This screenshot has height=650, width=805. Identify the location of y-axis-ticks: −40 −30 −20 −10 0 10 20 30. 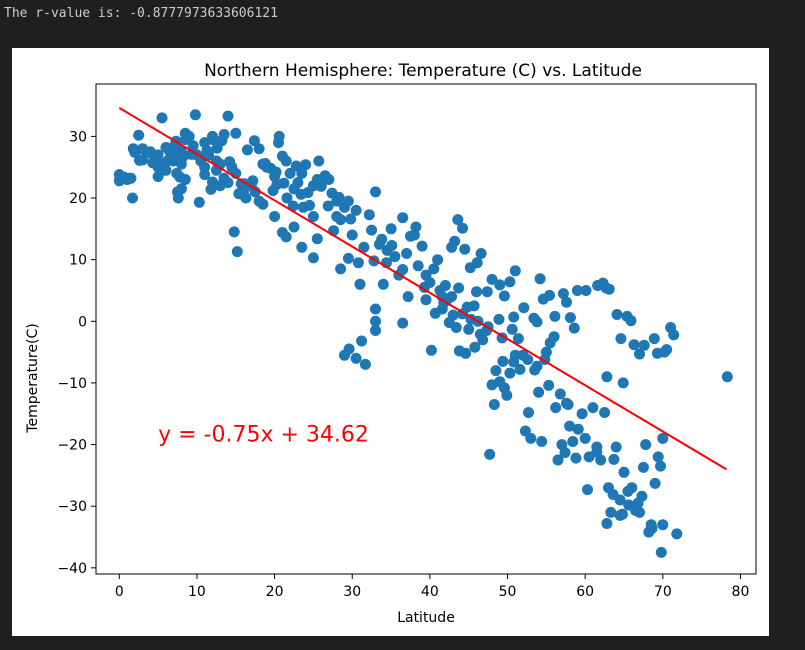
(76, 353).